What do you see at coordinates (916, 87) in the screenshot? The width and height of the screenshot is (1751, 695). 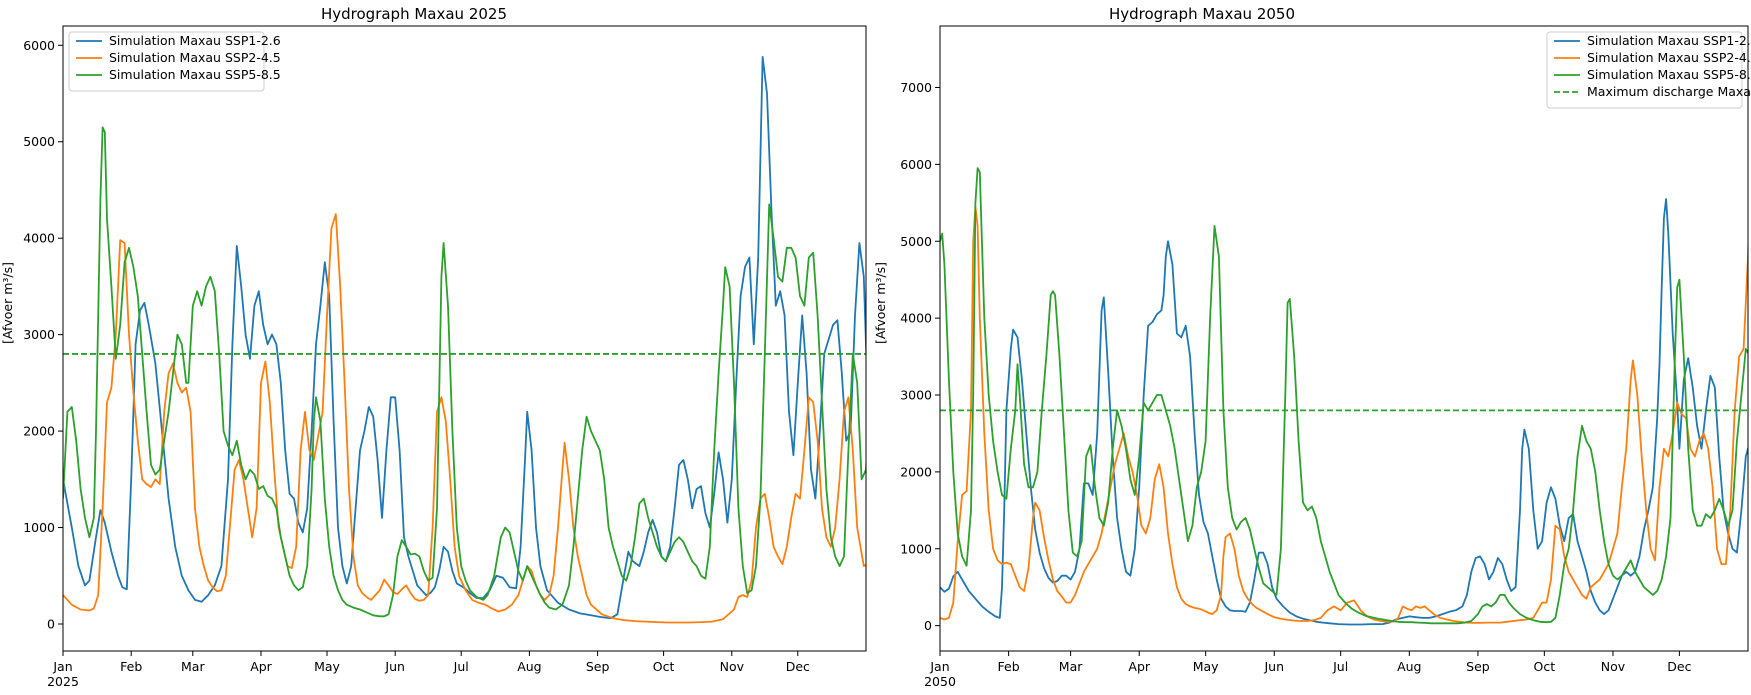 I see `y-tick-label: 7000` at bounding box center [916, 87].